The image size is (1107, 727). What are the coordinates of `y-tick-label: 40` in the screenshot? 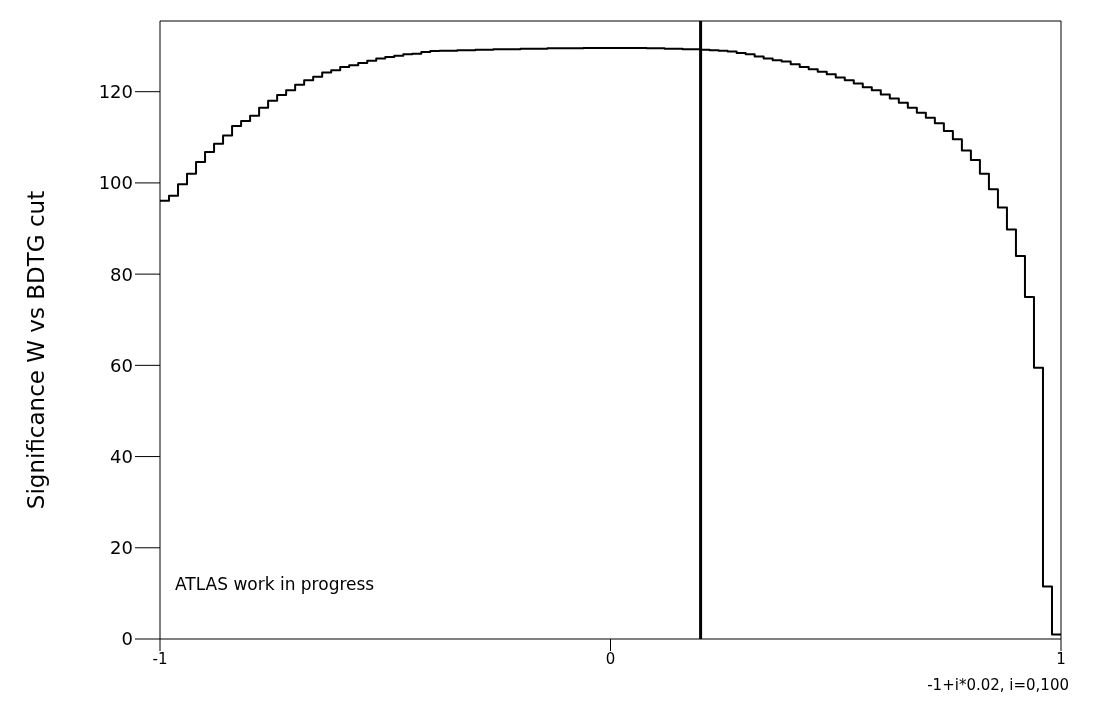 It's located at (121, 456).